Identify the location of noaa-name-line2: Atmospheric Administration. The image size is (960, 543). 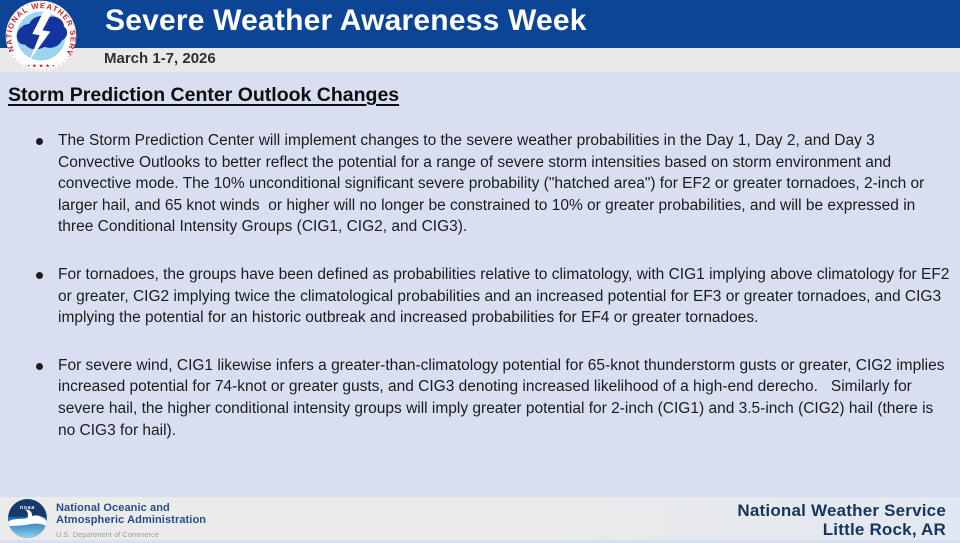
(131, 520).